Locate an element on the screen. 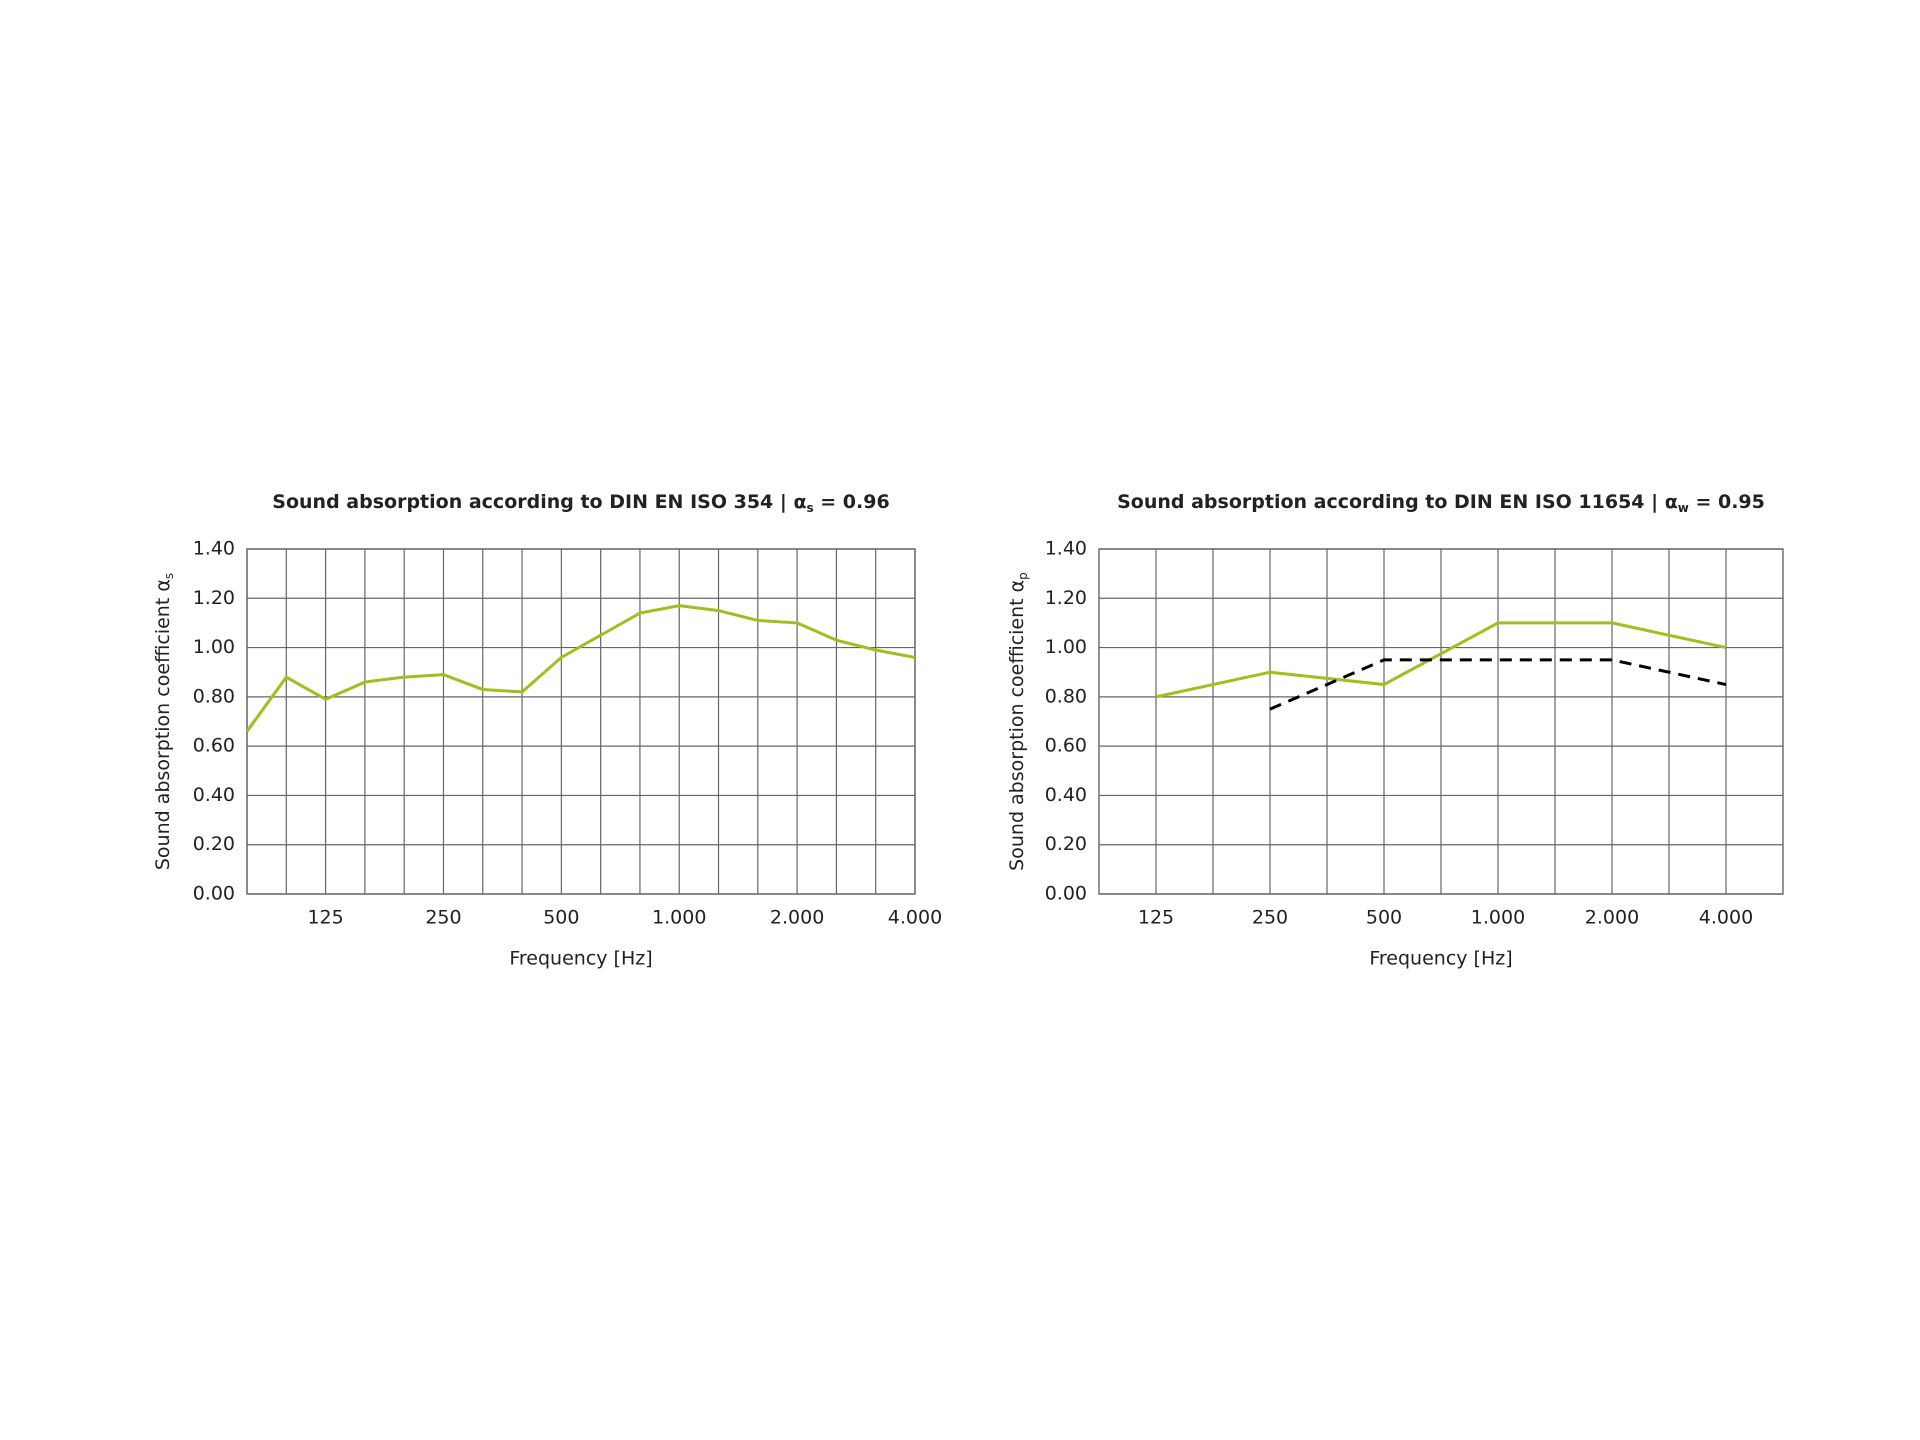 The width and height of the screenshot is (1920, 1440). title-value: = 0.96 is located at coordinates (852, 502).